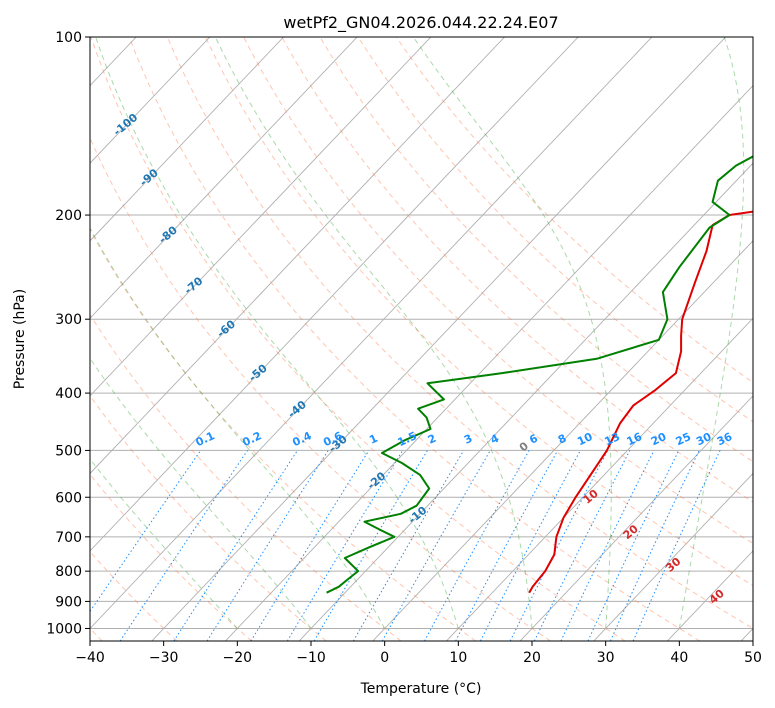  What do you see at coordinates (20, 339) in the screenshot?
I see `y-axis-label: Pressure (hPa)` at bounding box center [20, 339].